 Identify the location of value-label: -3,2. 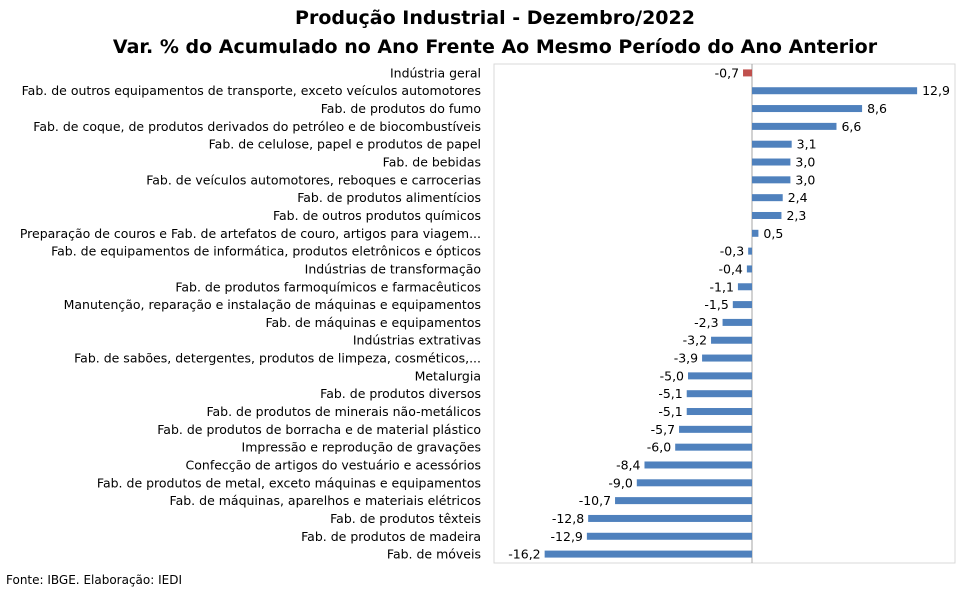
(695, 340).